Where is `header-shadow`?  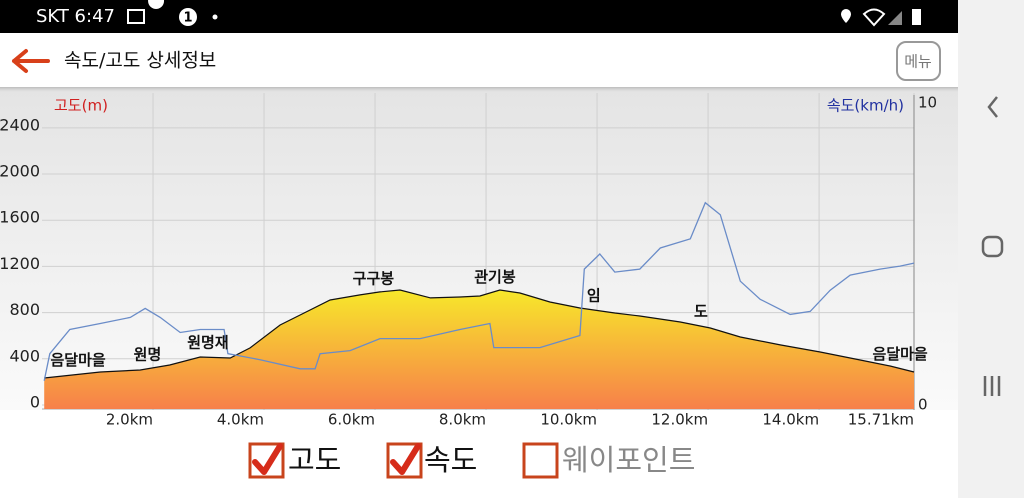
header-shadow is located at coordinates (479, 90).